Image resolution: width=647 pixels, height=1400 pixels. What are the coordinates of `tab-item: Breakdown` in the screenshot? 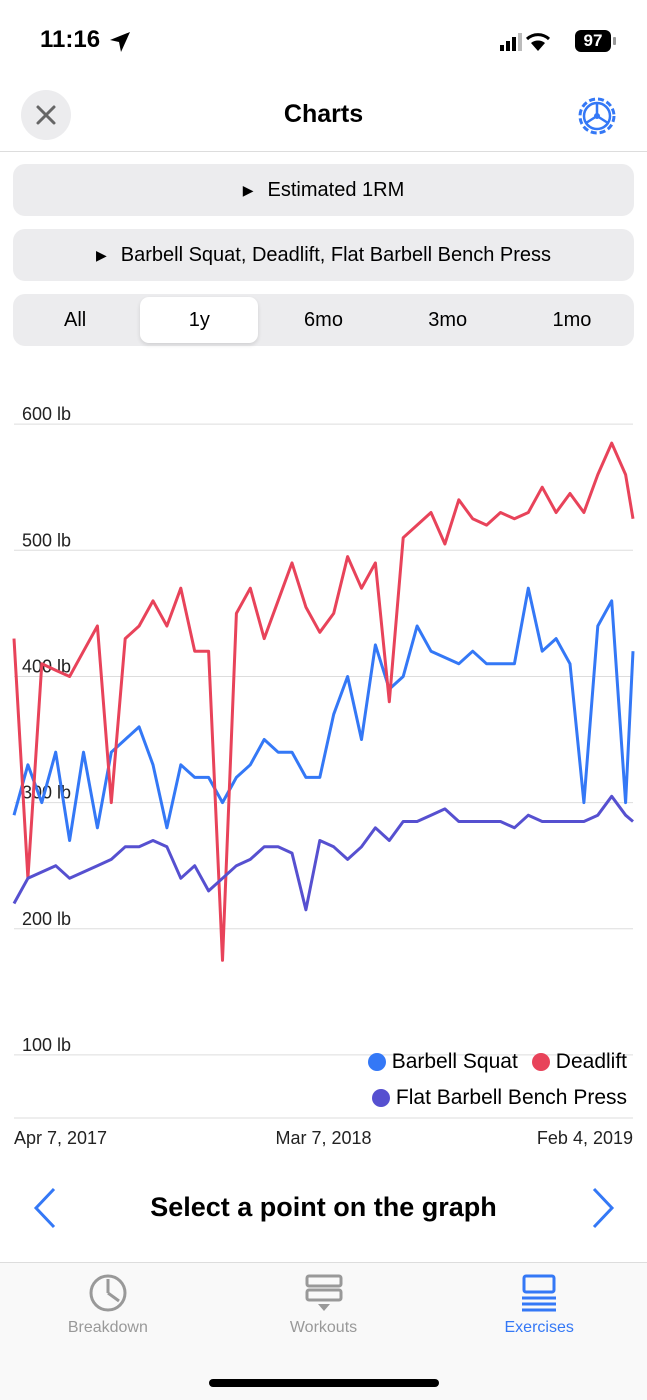 It's located at (108, 1331).